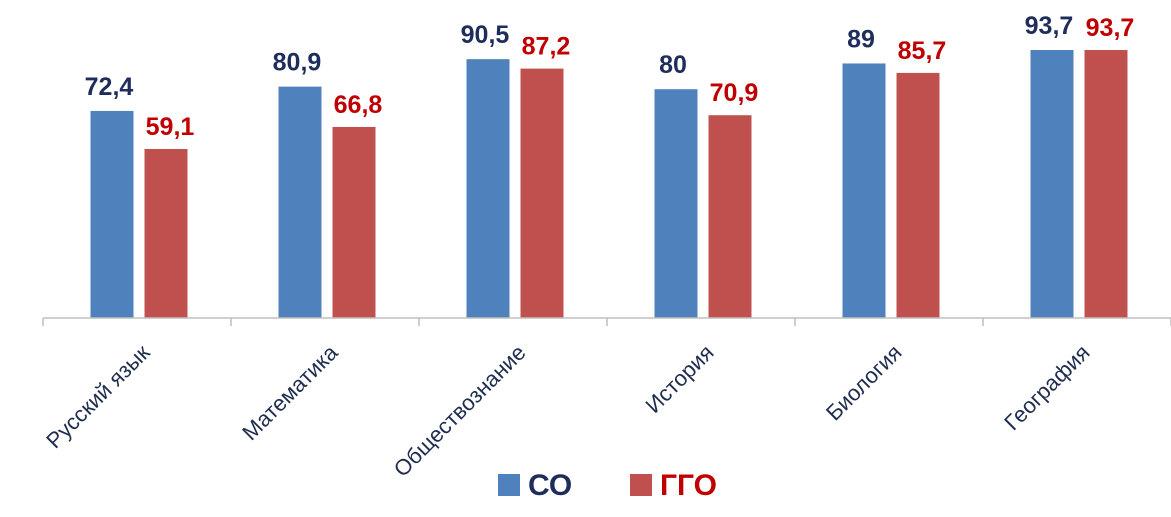  I want to click on data-label-so: 80, so click(673, 65).